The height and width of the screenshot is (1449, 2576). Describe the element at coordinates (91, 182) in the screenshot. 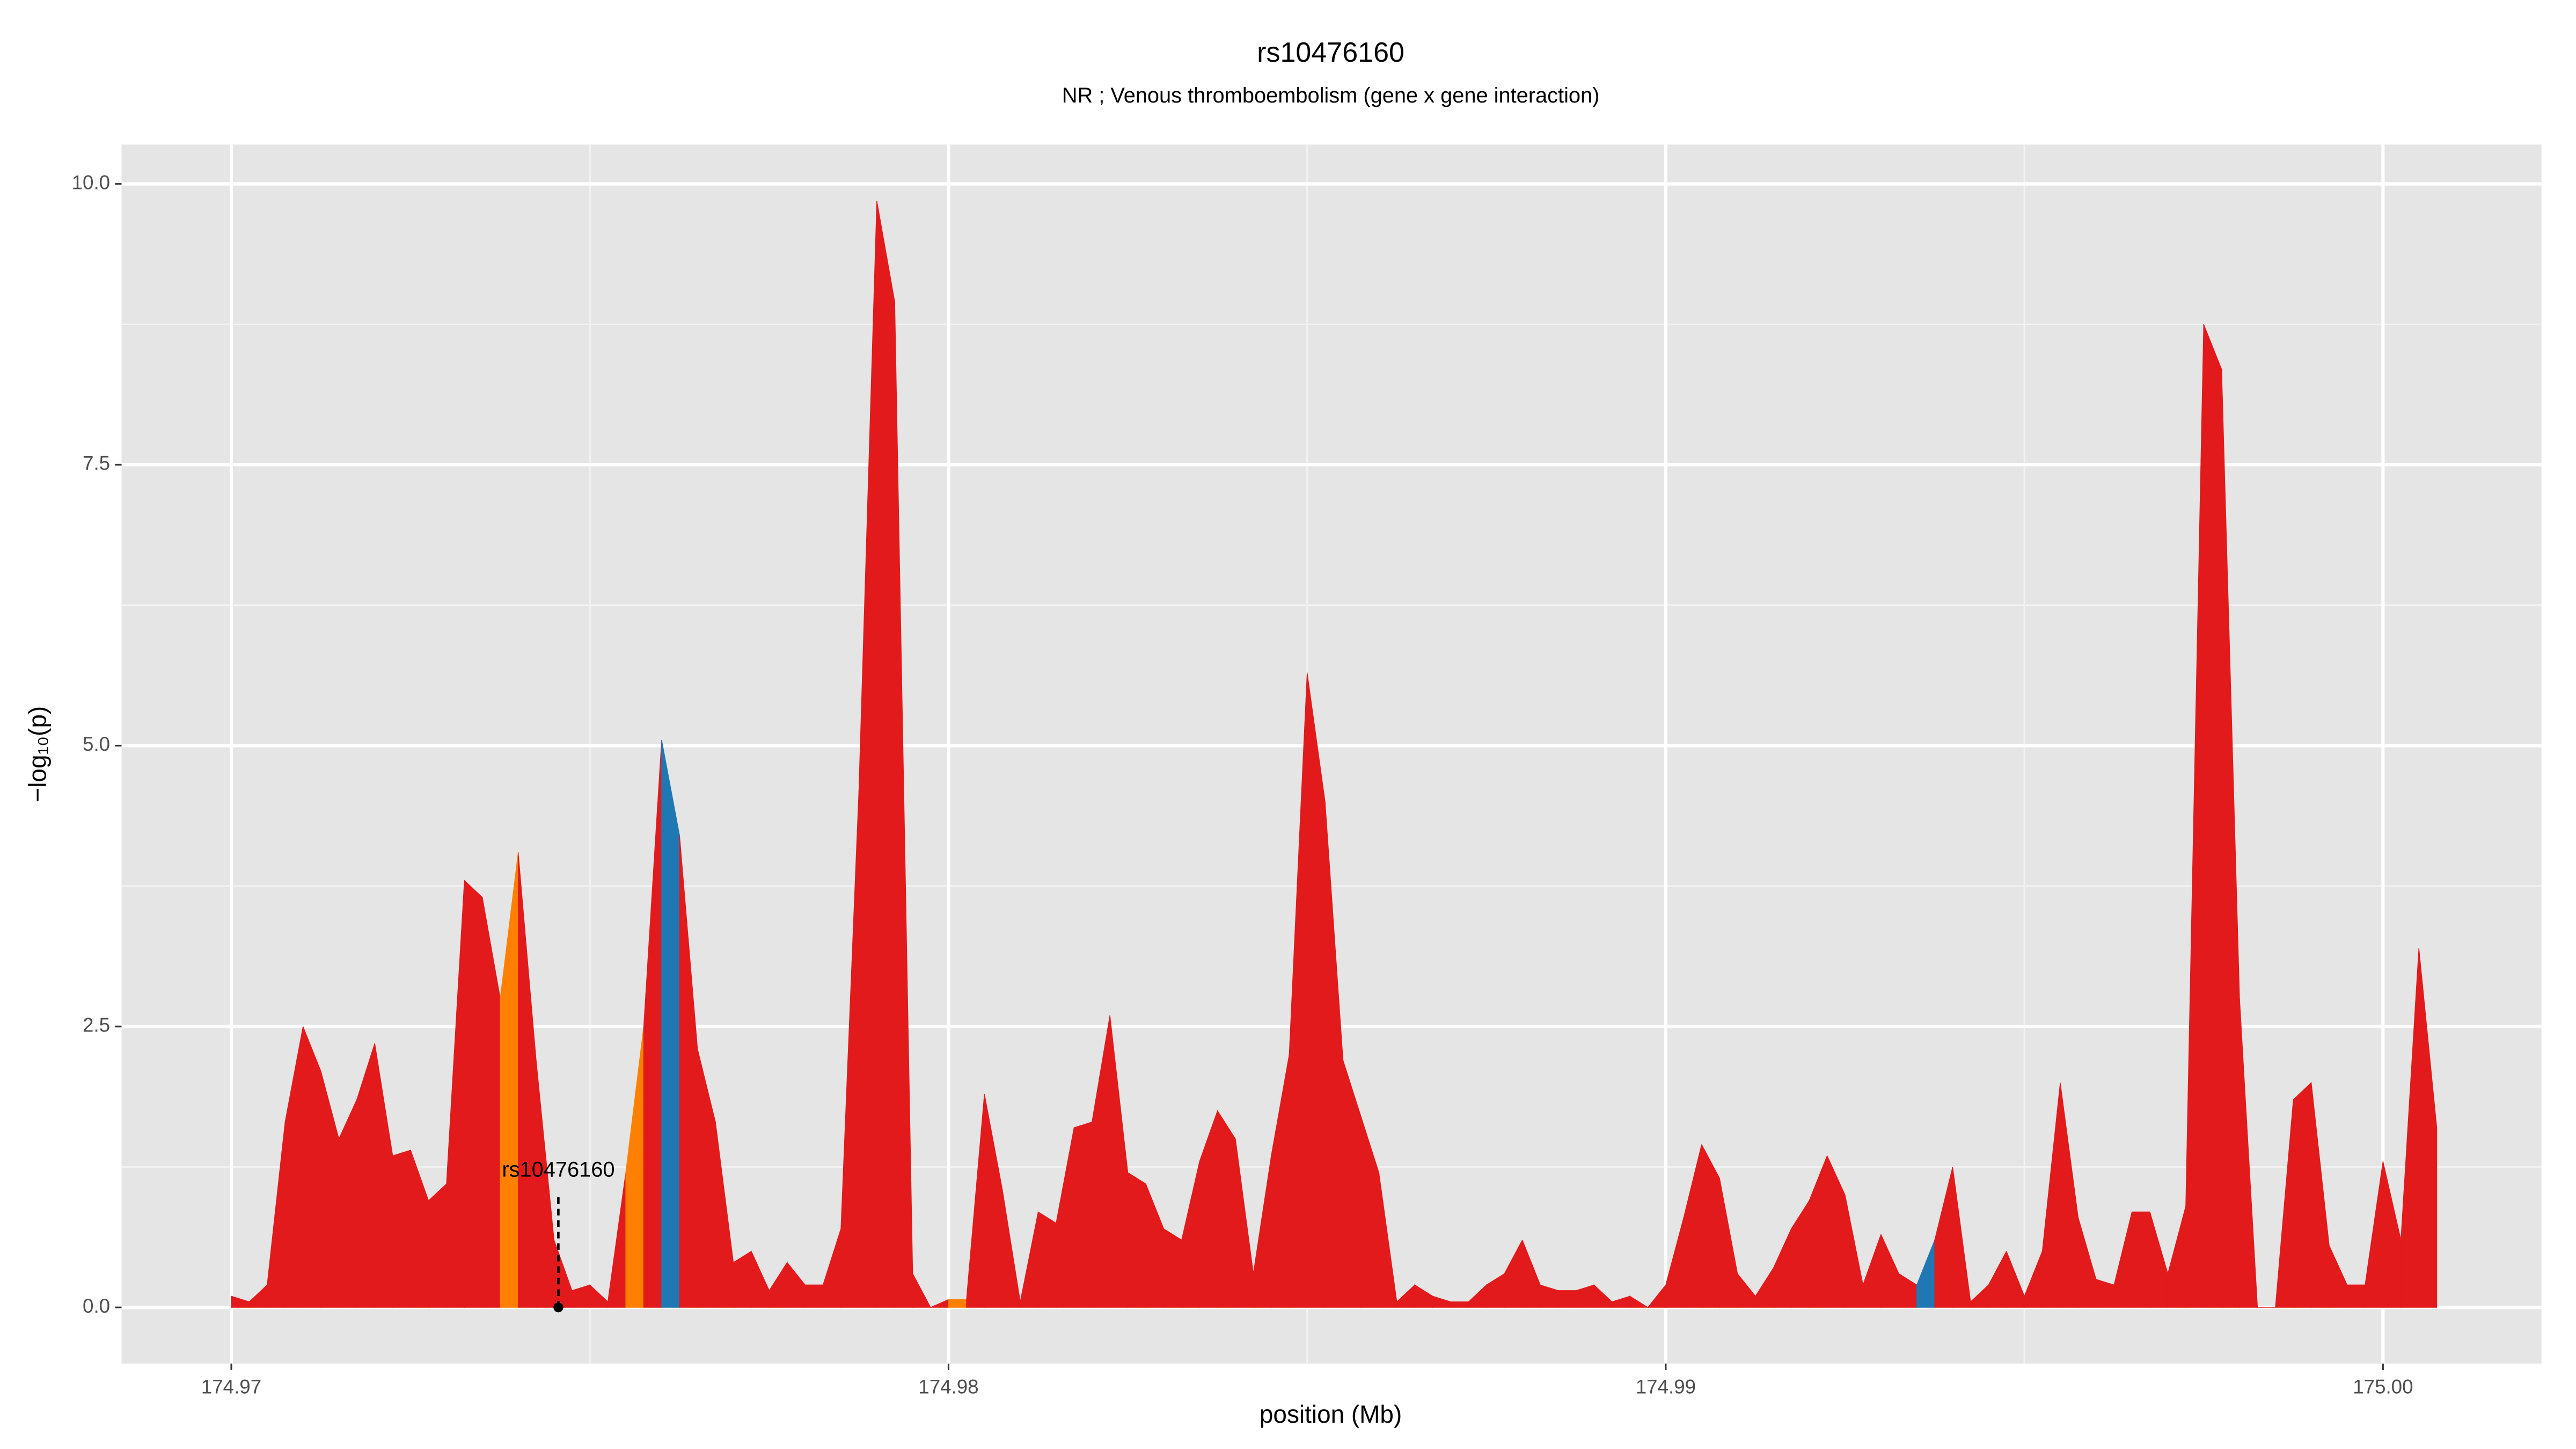

I see `y-tick-label: 10.0` at that location.